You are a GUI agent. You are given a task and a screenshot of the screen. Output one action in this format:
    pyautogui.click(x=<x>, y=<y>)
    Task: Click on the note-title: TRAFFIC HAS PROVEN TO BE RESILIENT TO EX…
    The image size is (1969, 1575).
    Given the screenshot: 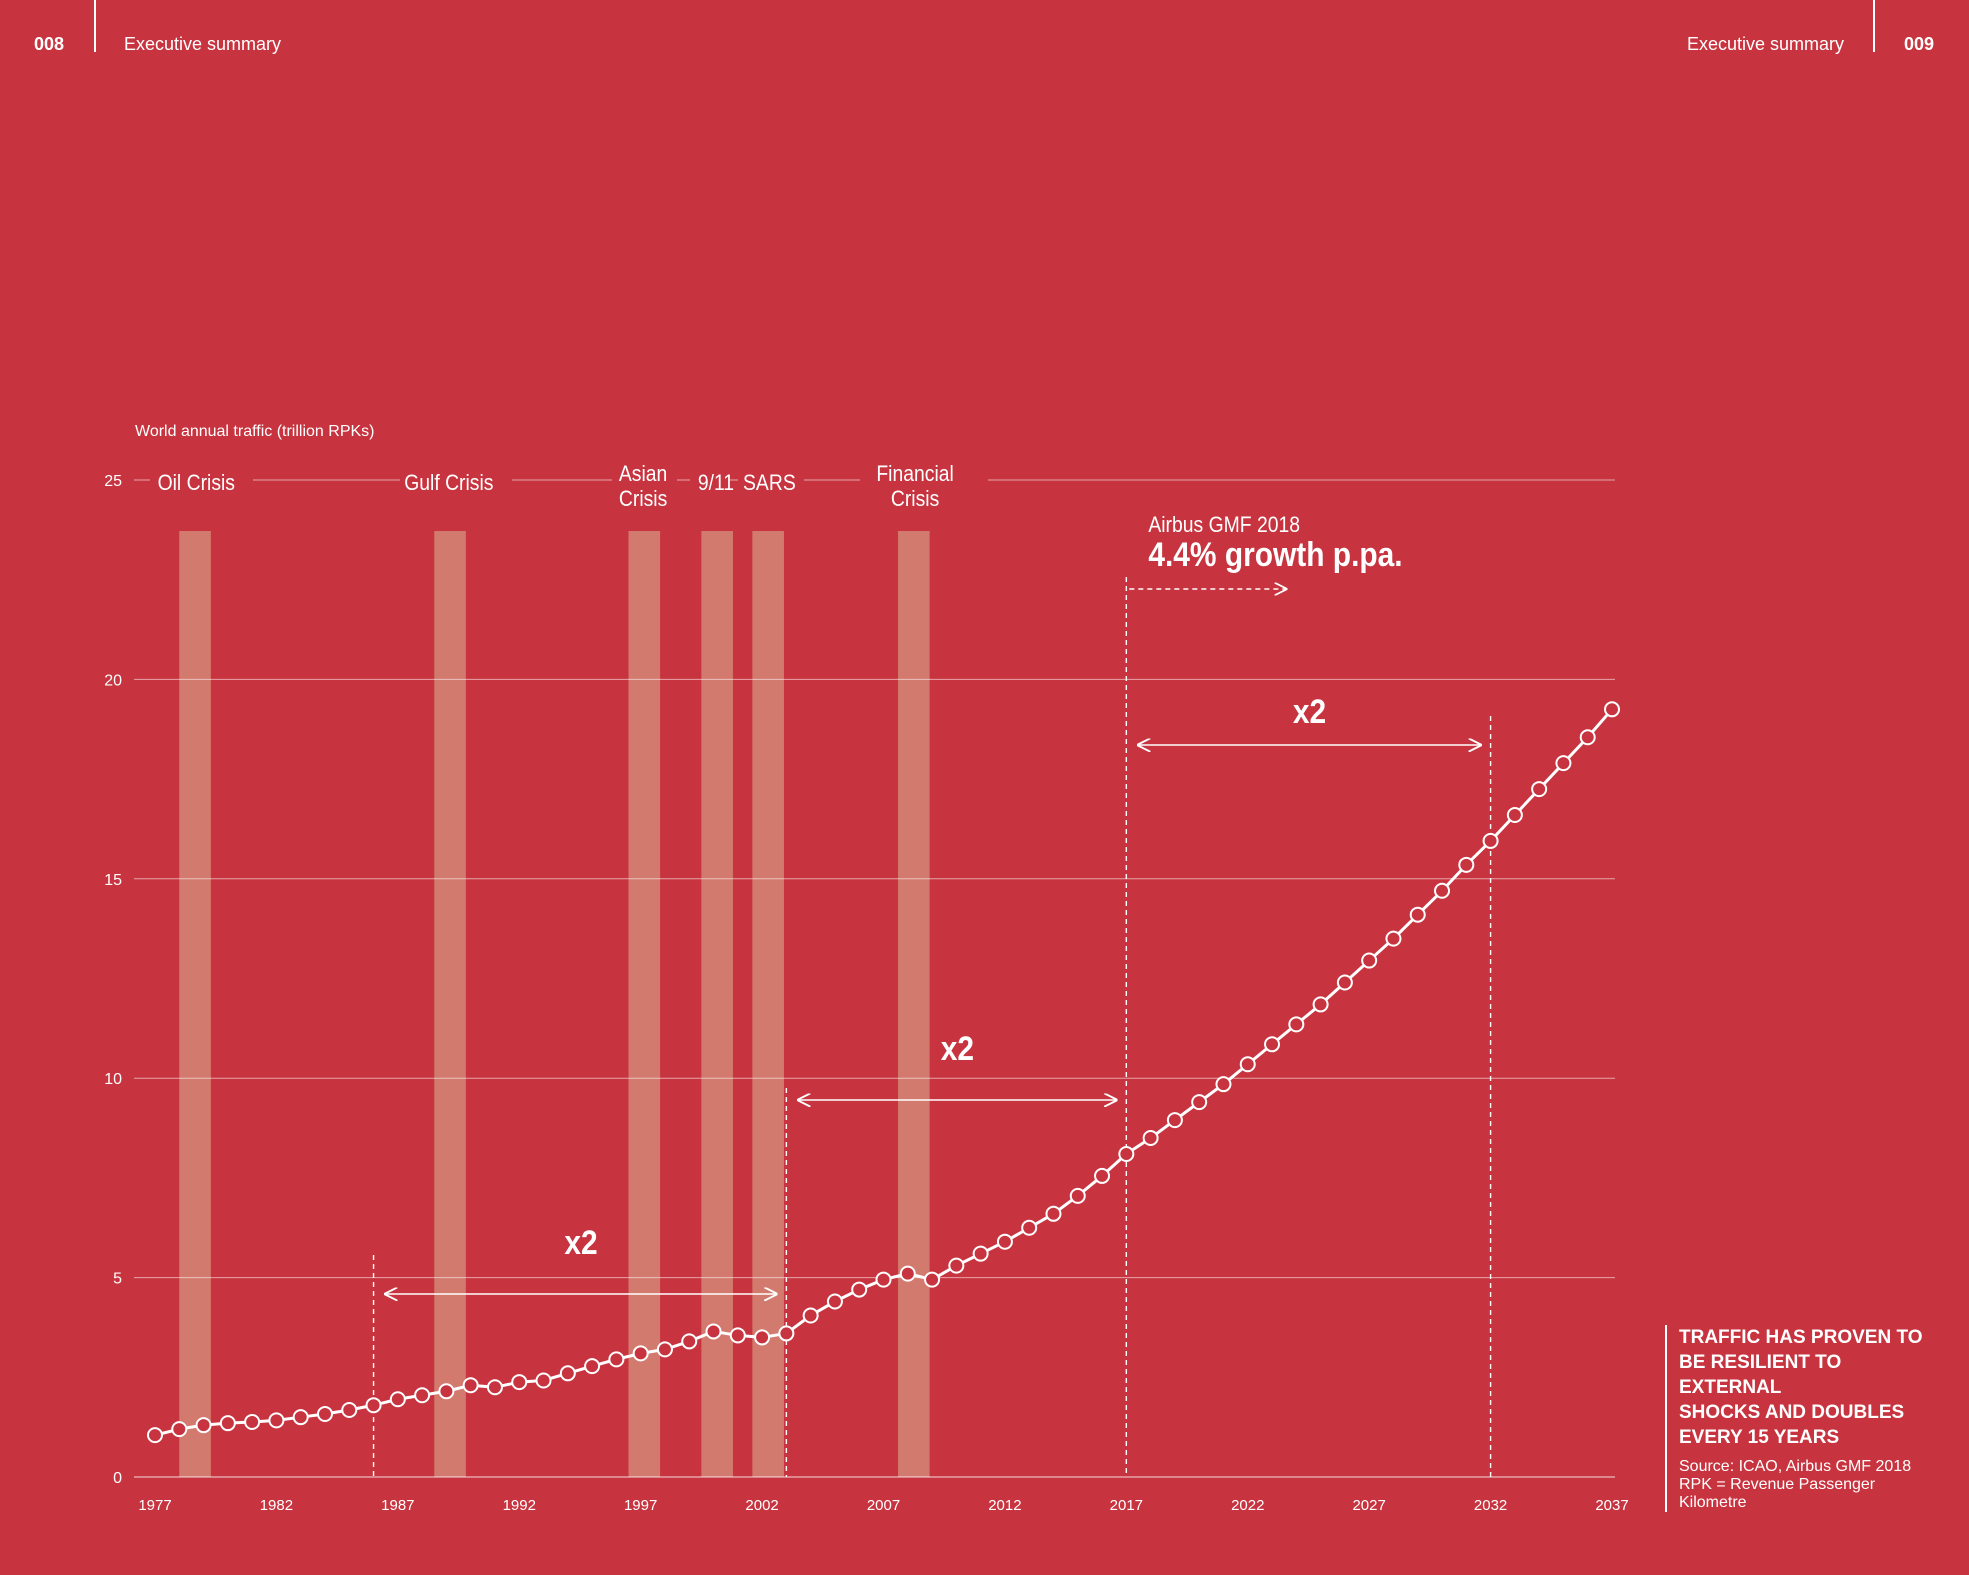 What is the action you would take?
    pyautogui.click(x=1804, y=1387)
    